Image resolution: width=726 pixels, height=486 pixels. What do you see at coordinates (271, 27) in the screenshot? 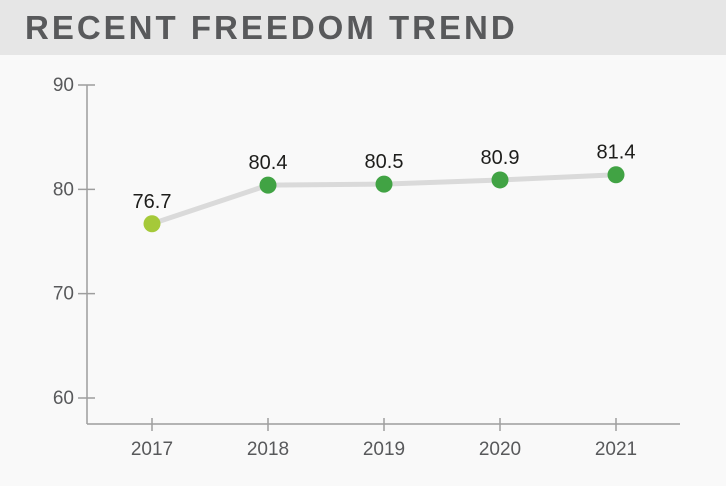
I see `page-title: RECENT FREEDOM TREND` at bounding box center [271, 27].